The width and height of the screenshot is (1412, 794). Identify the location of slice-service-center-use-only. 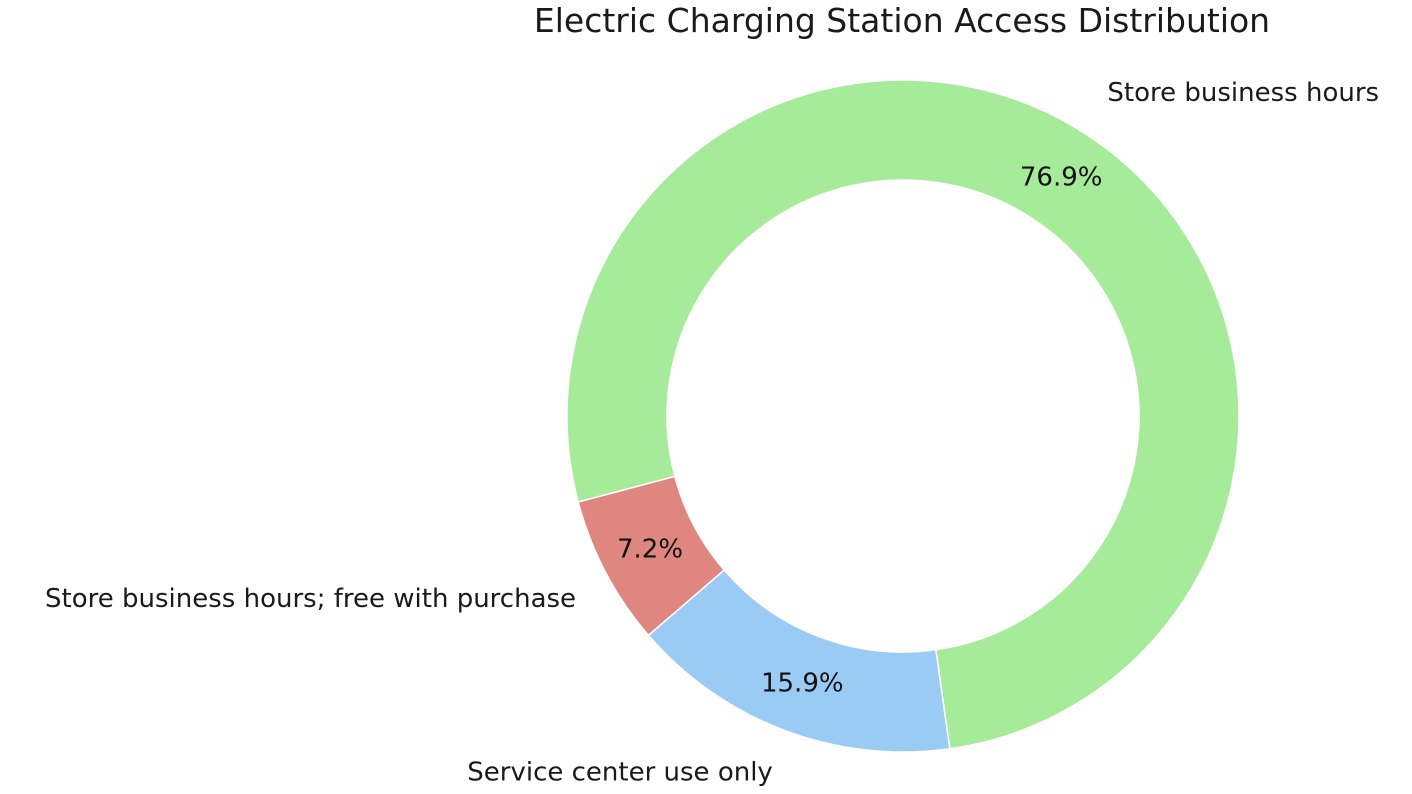
(799, 661).